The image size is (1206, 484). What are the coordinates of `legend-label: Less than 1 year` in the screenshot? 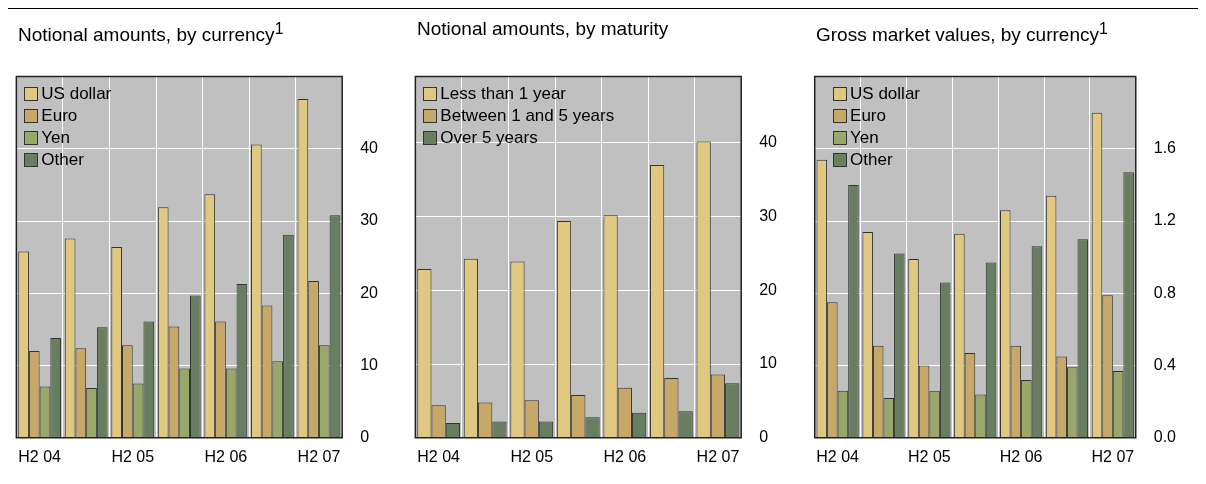 It's located at (503, 93).